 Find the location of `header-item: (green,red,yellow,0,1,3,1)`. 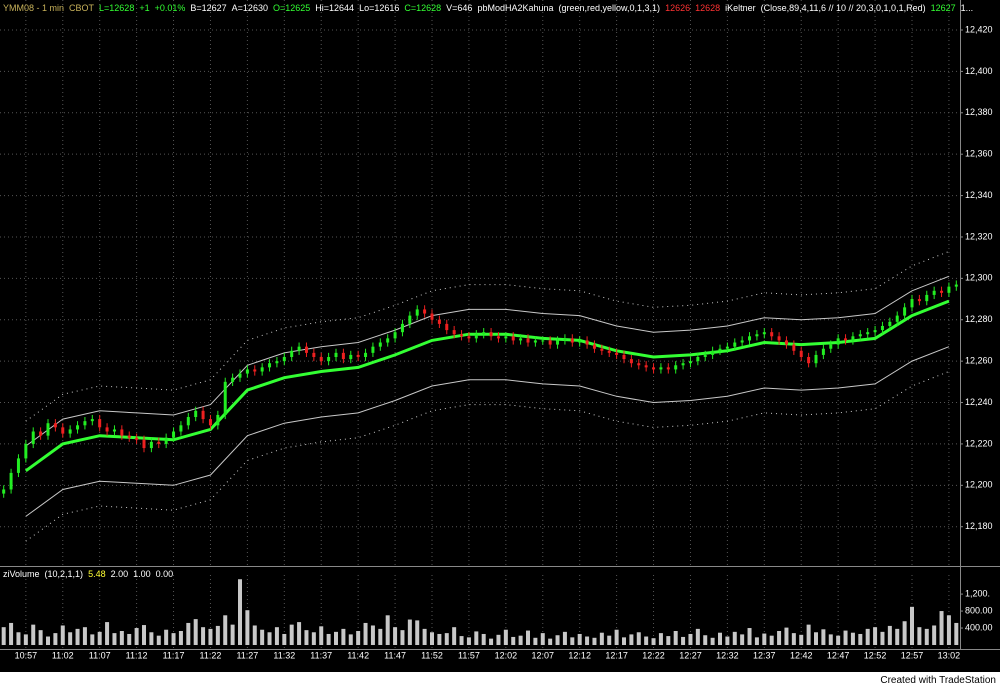

header-item: (green,red,yellow,0,1,3,1) is located at coordinates (609, 8).